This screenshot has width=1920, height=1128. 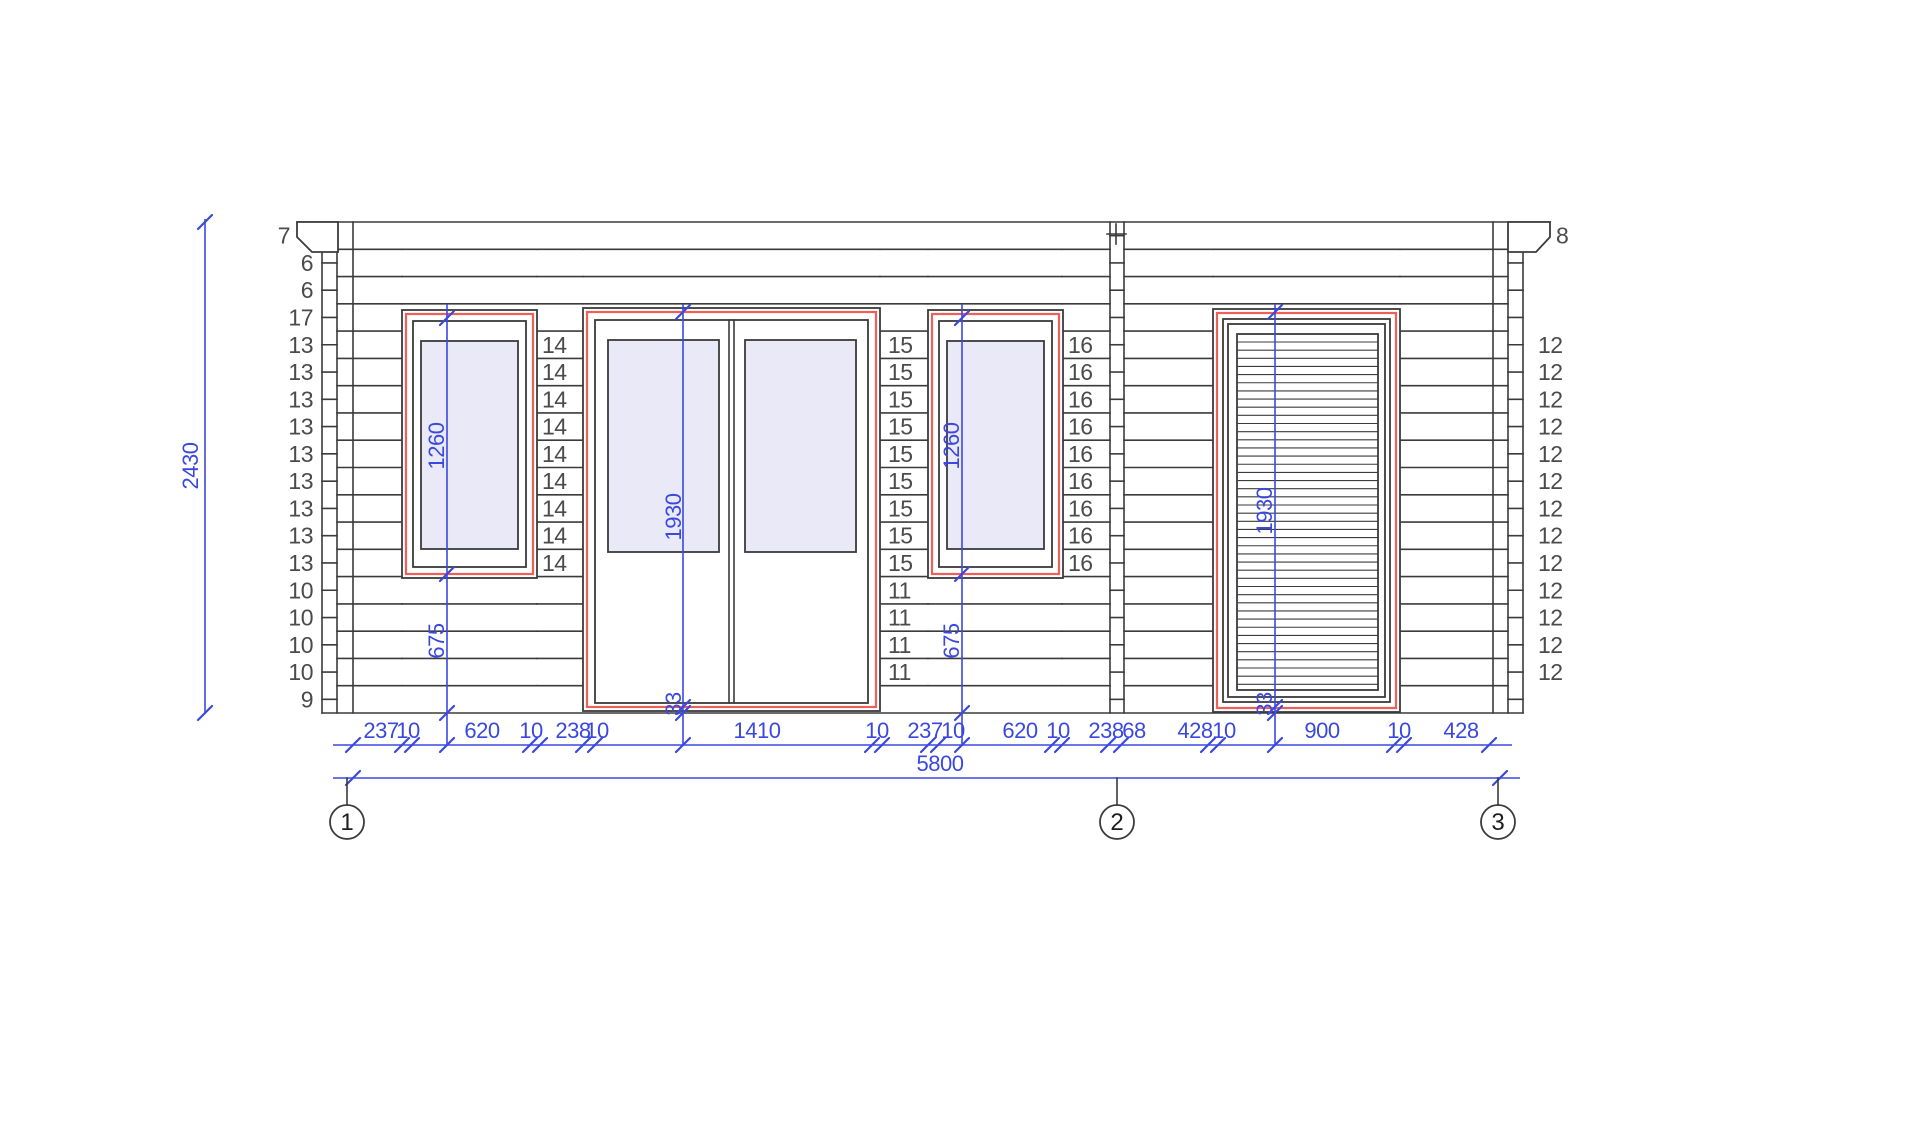 I want to click on log-number-label: 9, so click(x=307, y=699).